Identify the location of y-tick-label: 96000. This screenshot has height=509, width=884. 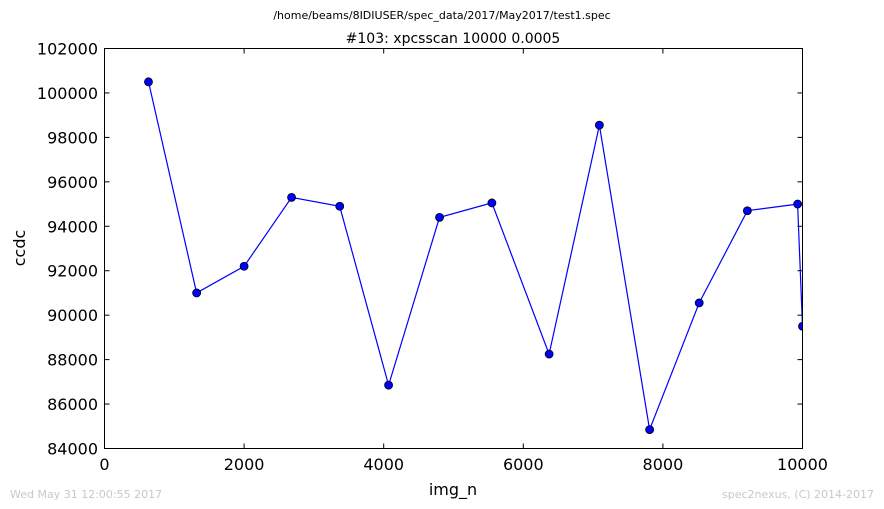
(72, 182).